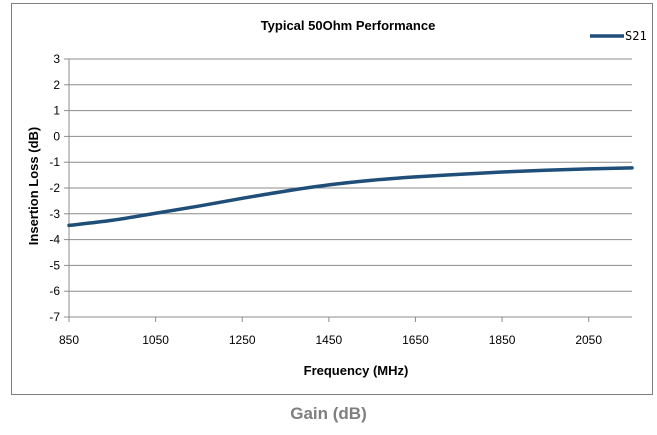  Describe the element at coordinates (328, 413) in the screenshot. I see `chart-caption: Gain (dB)` at that location.